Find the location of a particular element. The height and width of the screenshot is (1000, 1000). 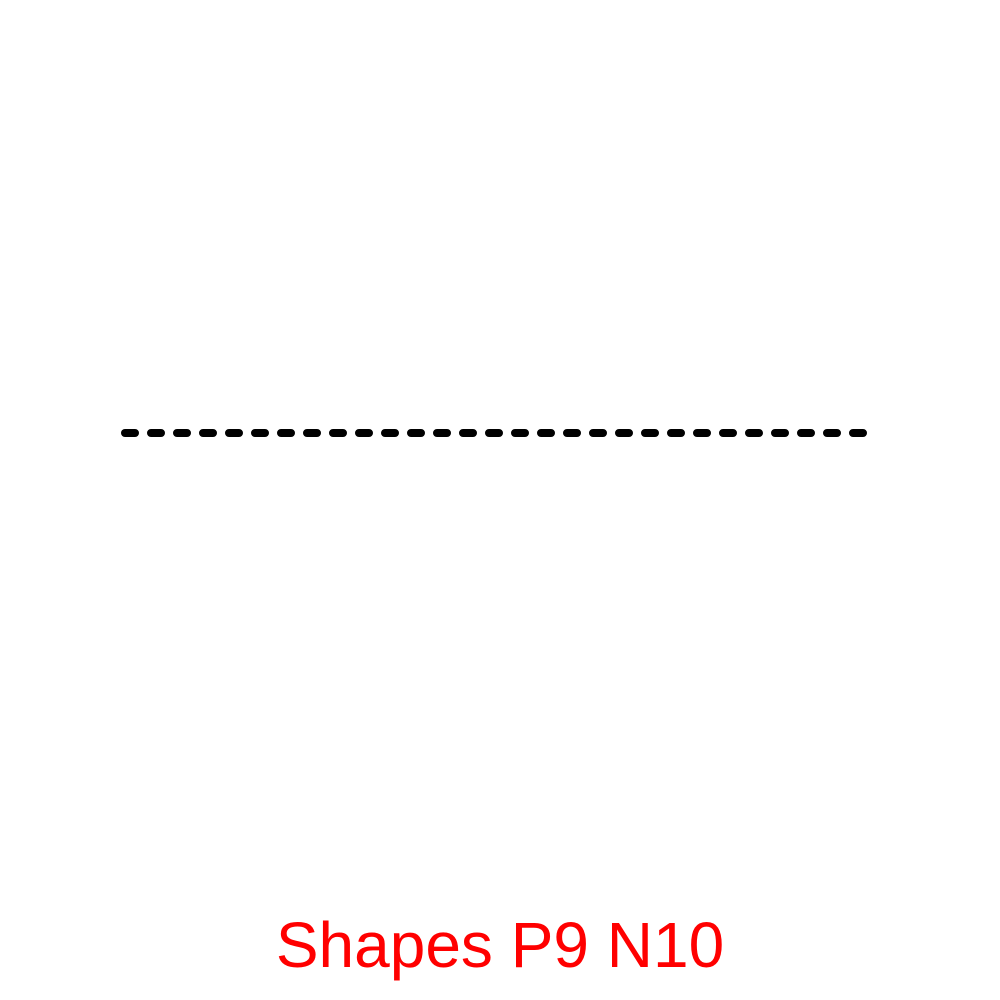

shape-caption: Shapes P9 N10 is located at coordinates (500, 945).